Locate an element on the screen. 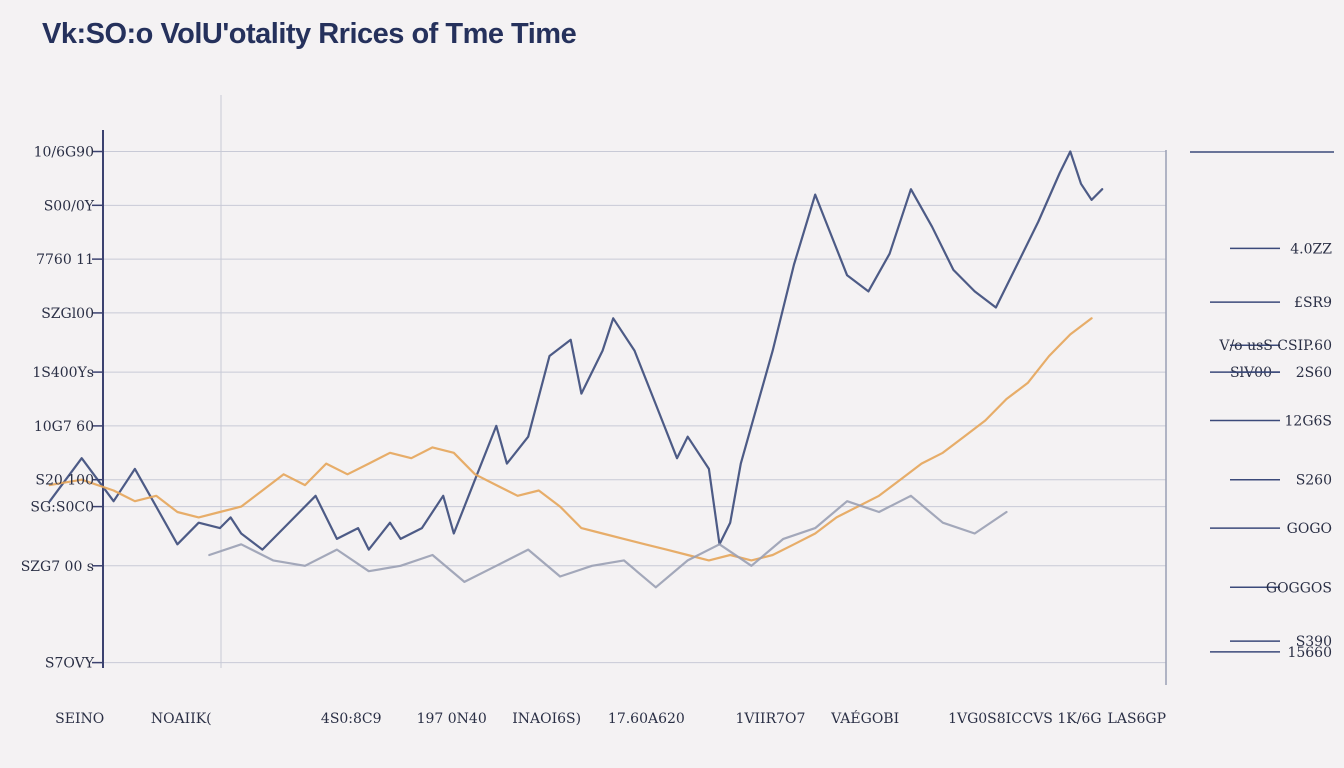 The image size is (1344, 768). chart-title: Vk:SO:o VolU'otality Rrices of Tme Time is located at coordinates (309, 34).